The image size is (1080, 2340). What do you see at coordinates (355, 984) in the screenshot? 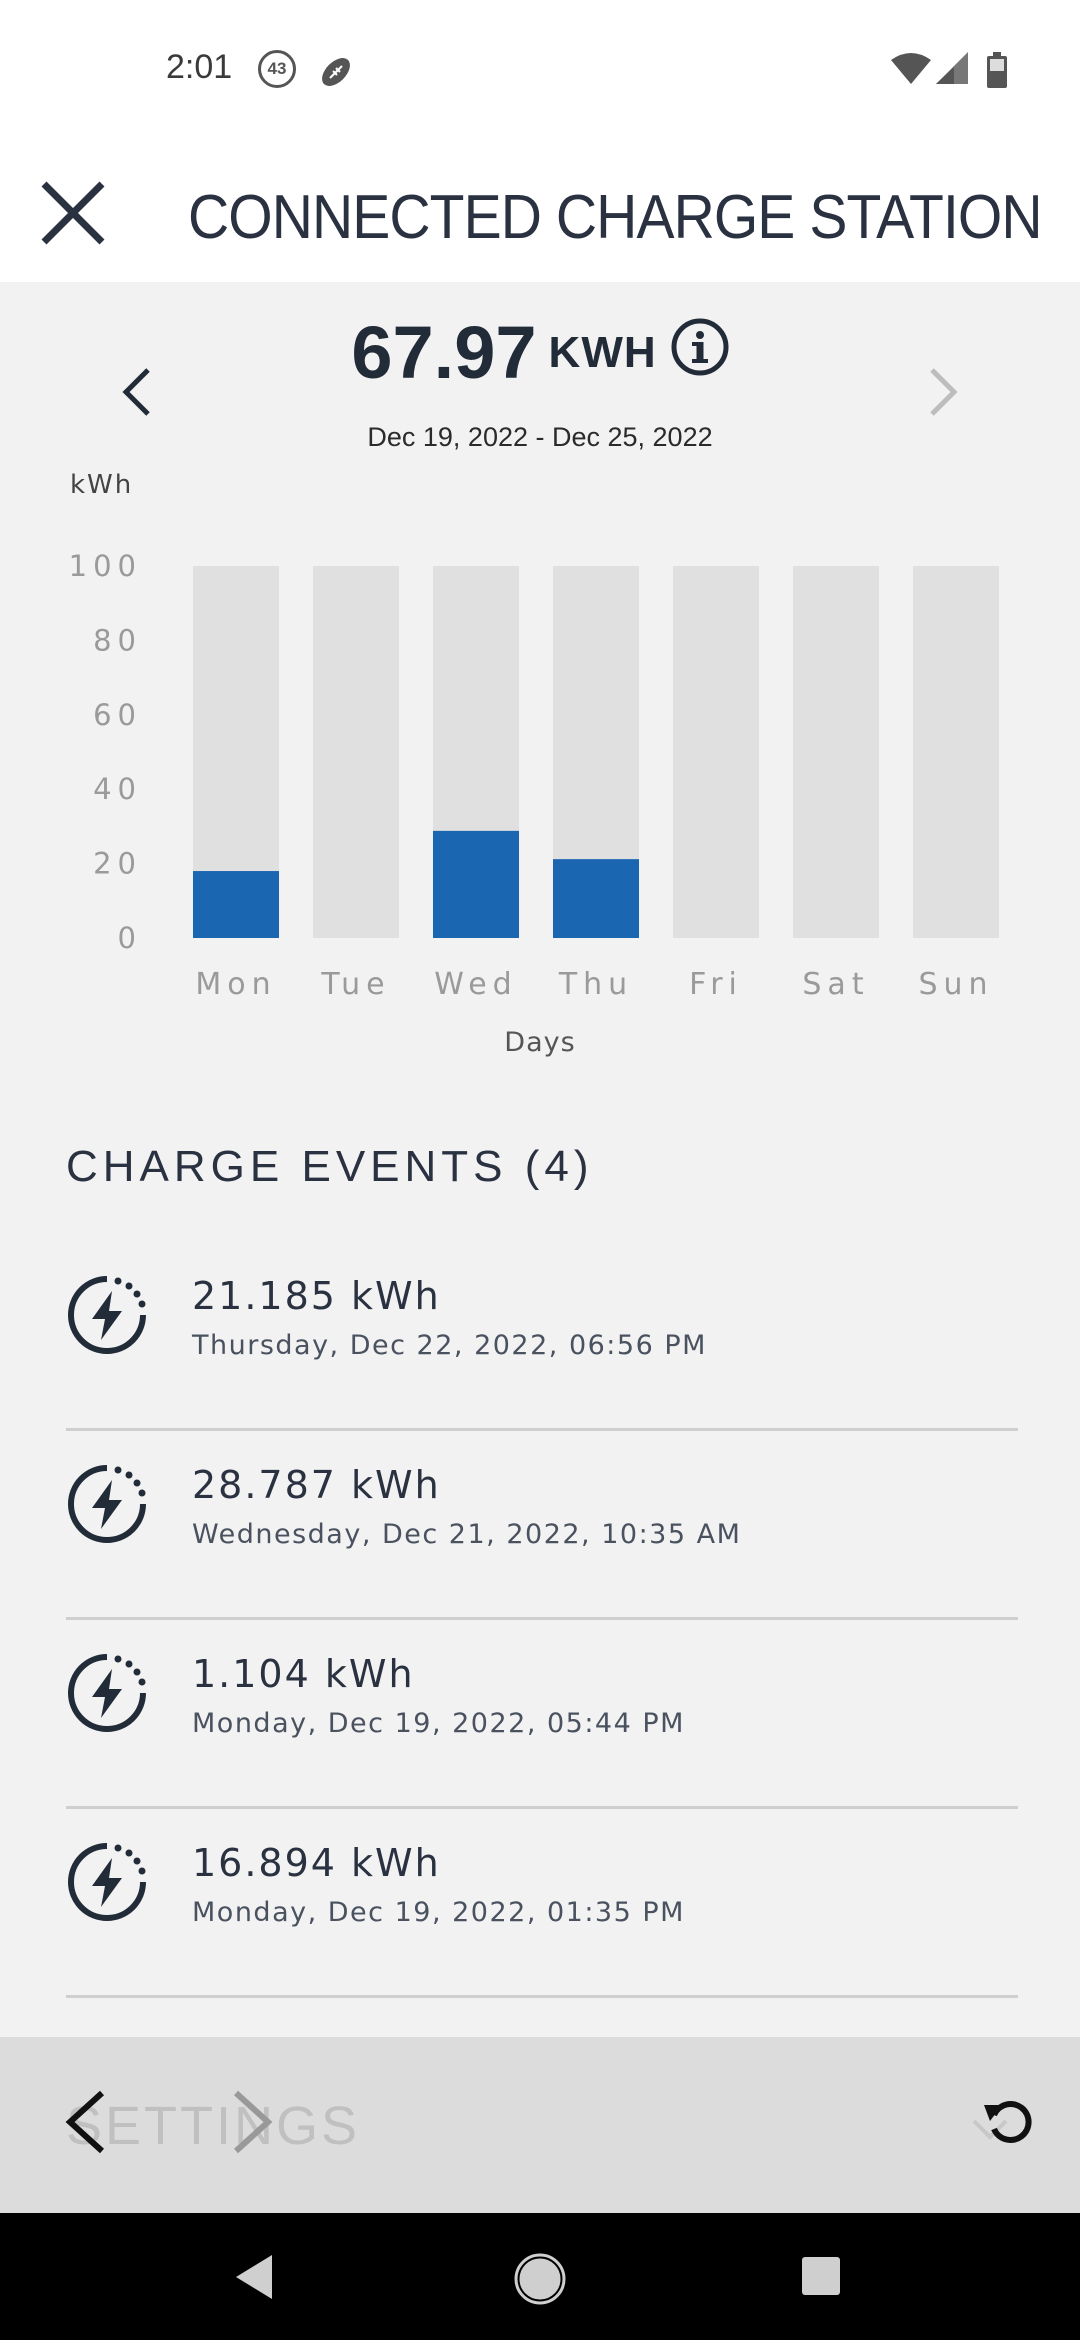
I see `x-tick-label: Tue` at bounding box center [355, 984].